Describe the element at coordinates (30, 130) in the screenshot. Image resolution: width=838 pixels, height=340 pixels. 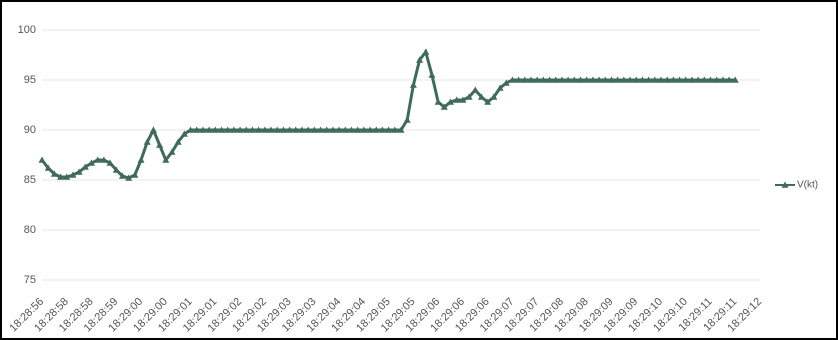
I see `y-tick-label: 90` at that location.